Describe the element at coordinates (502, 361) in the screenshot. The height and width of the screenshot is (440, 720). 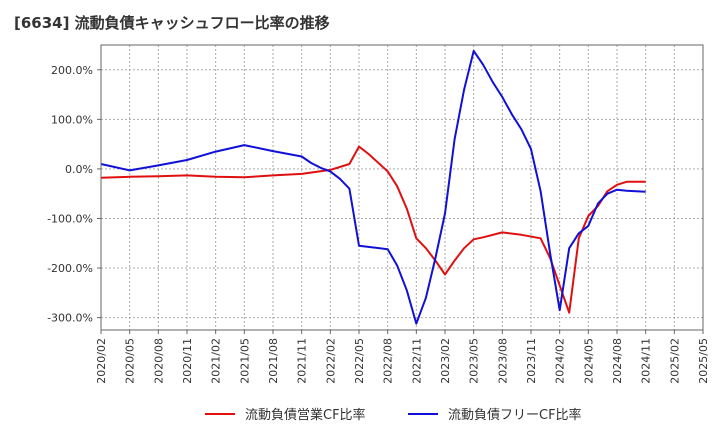
I see `x-tick-label: 2023/08` at that location.